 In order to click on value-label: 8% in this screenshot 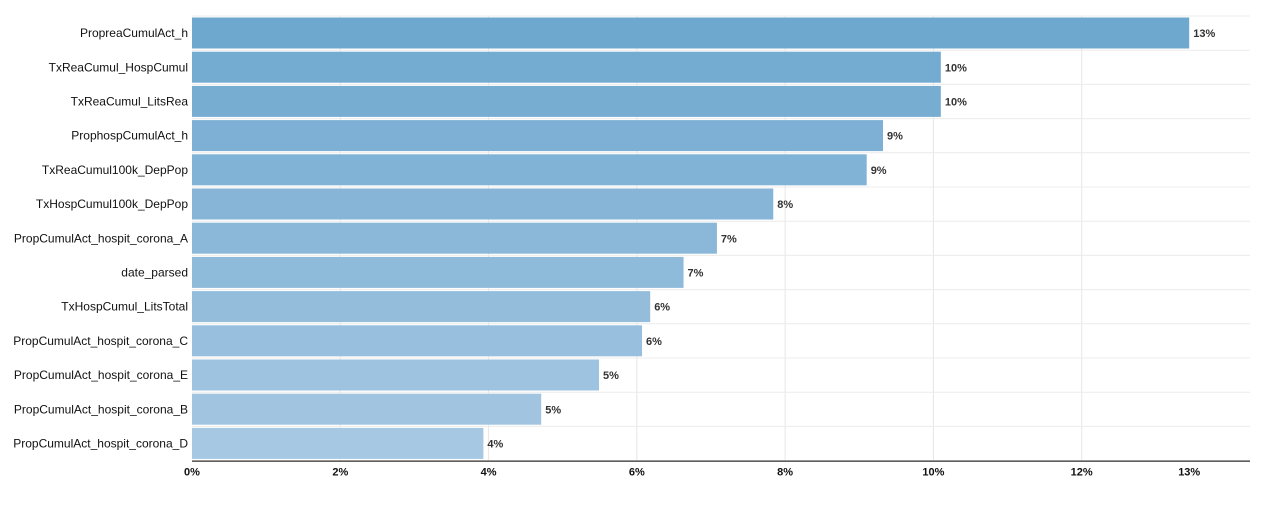, I will do `click(785, 205)`.